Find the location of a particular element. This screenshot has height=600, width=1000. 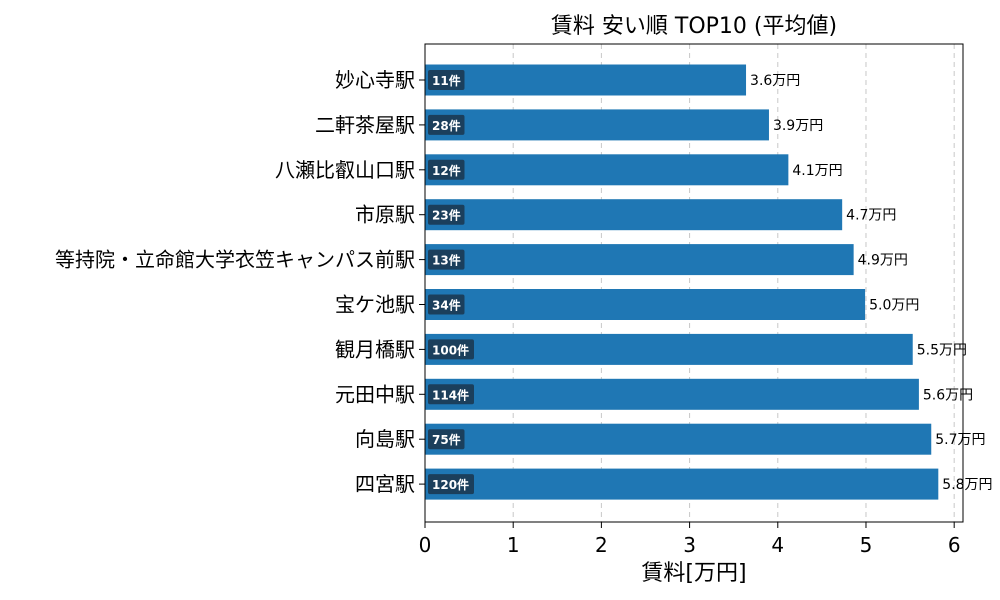

count-label: 75件 is located at coordinates (446, 439).